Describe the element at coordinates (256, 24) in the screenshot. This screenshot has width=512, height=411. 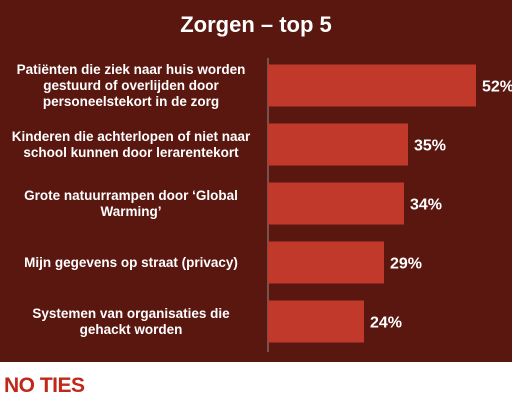
I see `chart-title: Zorgen – top 5` at that location.